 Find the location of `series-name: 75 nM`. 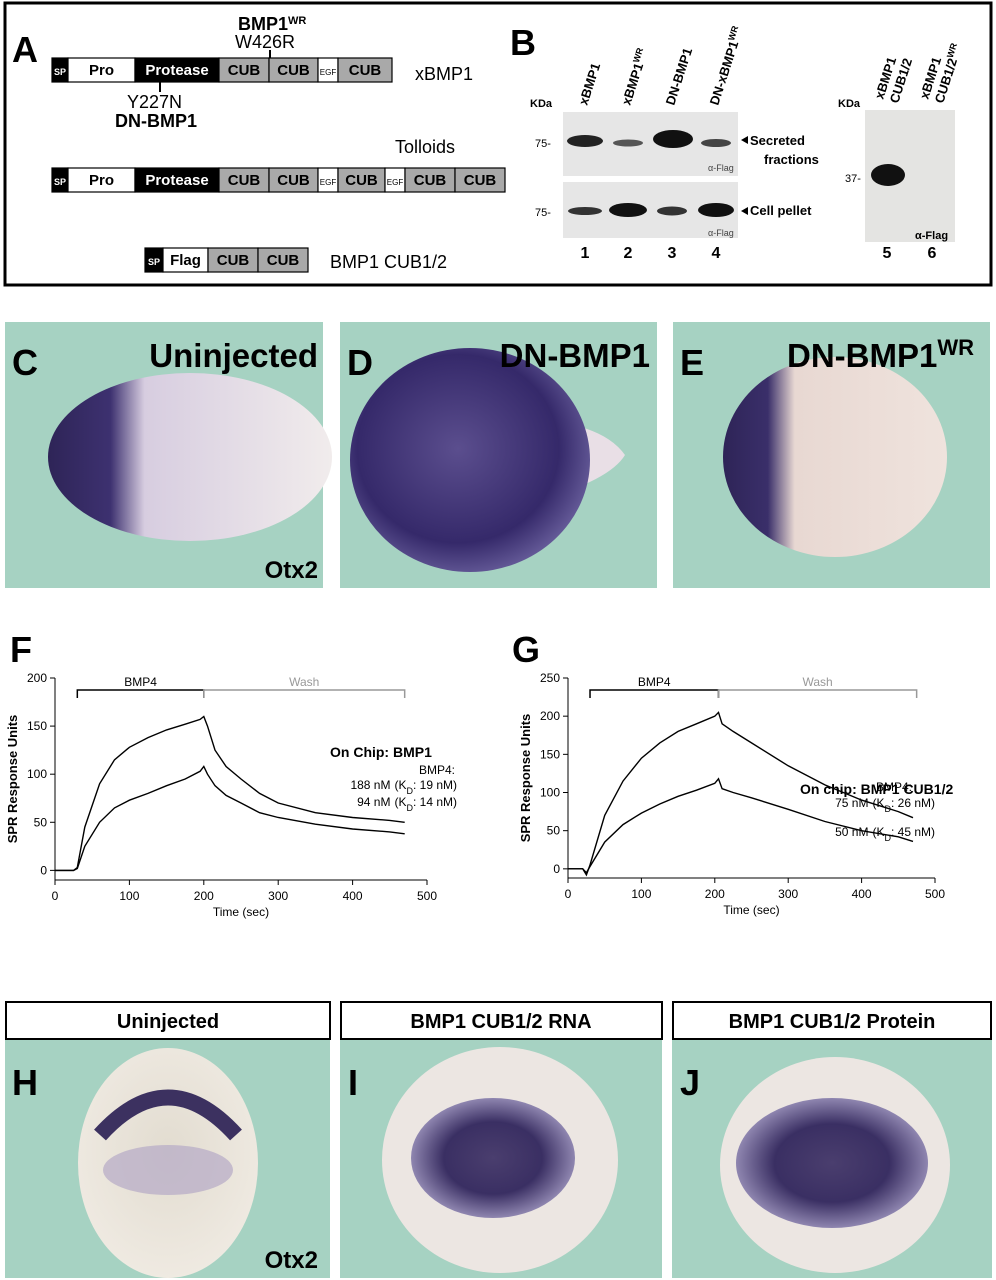

series-name: 75 nM is located at coordinates (851, 803).